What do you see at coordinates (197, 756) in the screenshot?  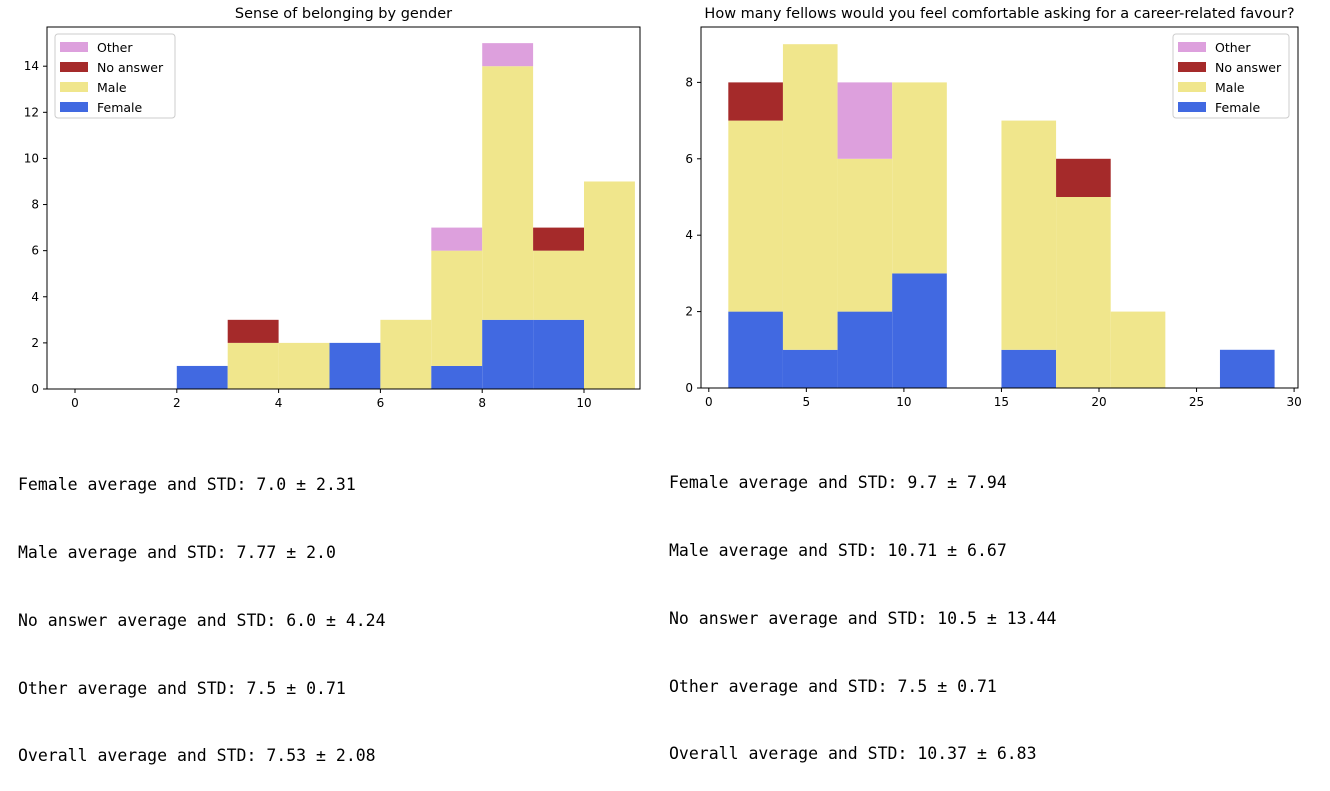 I see `stats-line: Overall average and STD: 7.53 ± 2.08` at bounding box center [197, 756].